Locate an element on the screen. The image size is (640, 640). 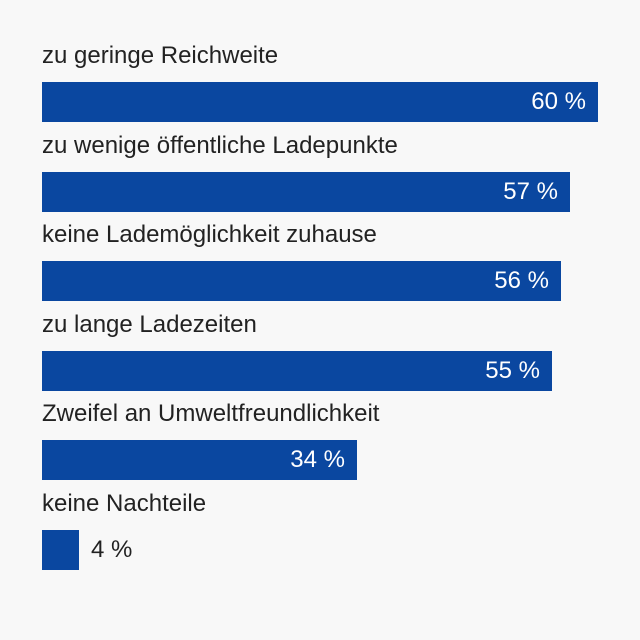
value-label: 57 % is located at coordinates (530, 191).